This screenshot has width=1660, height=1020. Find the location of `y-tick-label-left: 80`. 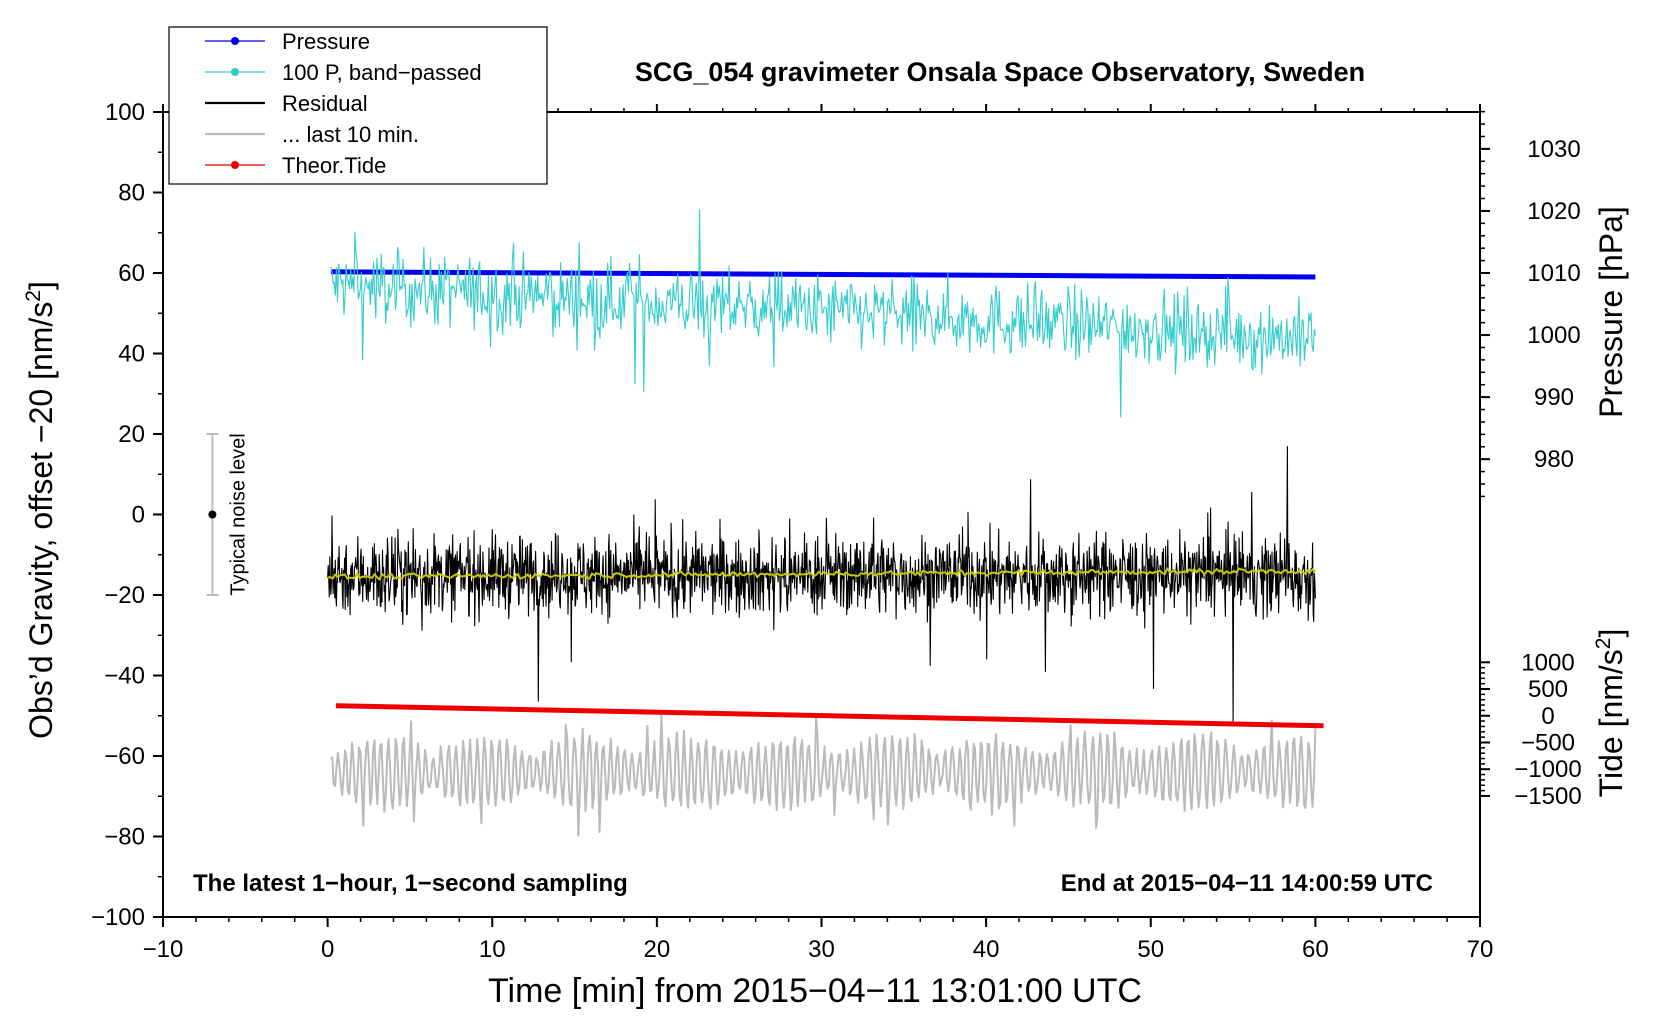

y-tick-label-left: 80 is located at coordinates (131, 193).